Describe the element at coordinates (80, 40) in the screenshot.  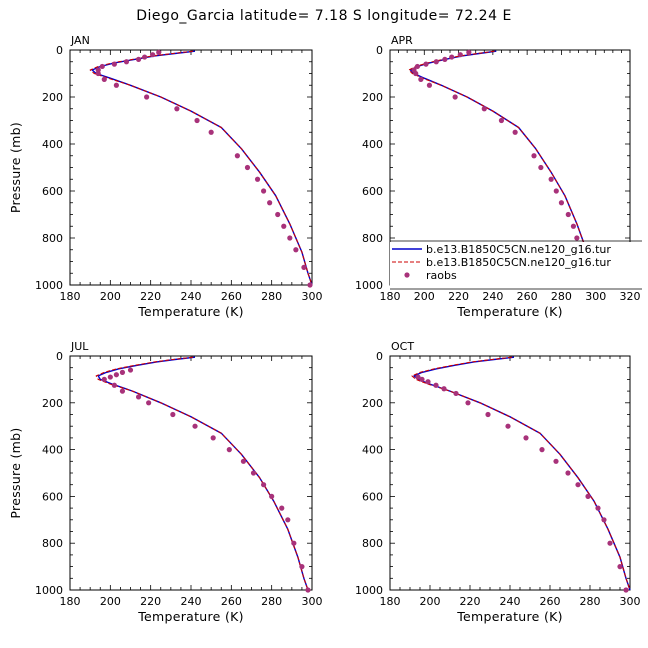
I see `panel-label-jan: JAN` at that location.